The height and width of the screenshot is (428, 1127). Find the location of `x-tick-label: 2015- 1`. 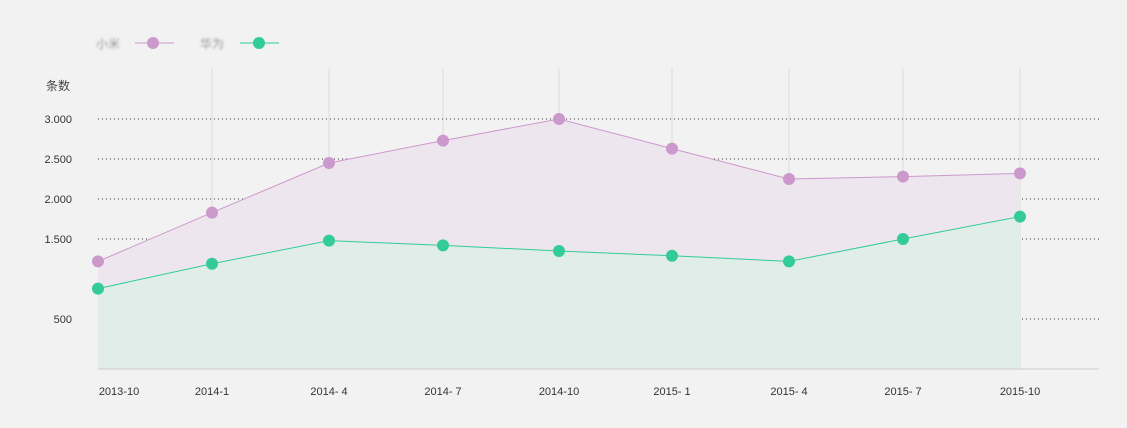

x-tick-label: 2015- 1 is located at coordinates (671, 392).